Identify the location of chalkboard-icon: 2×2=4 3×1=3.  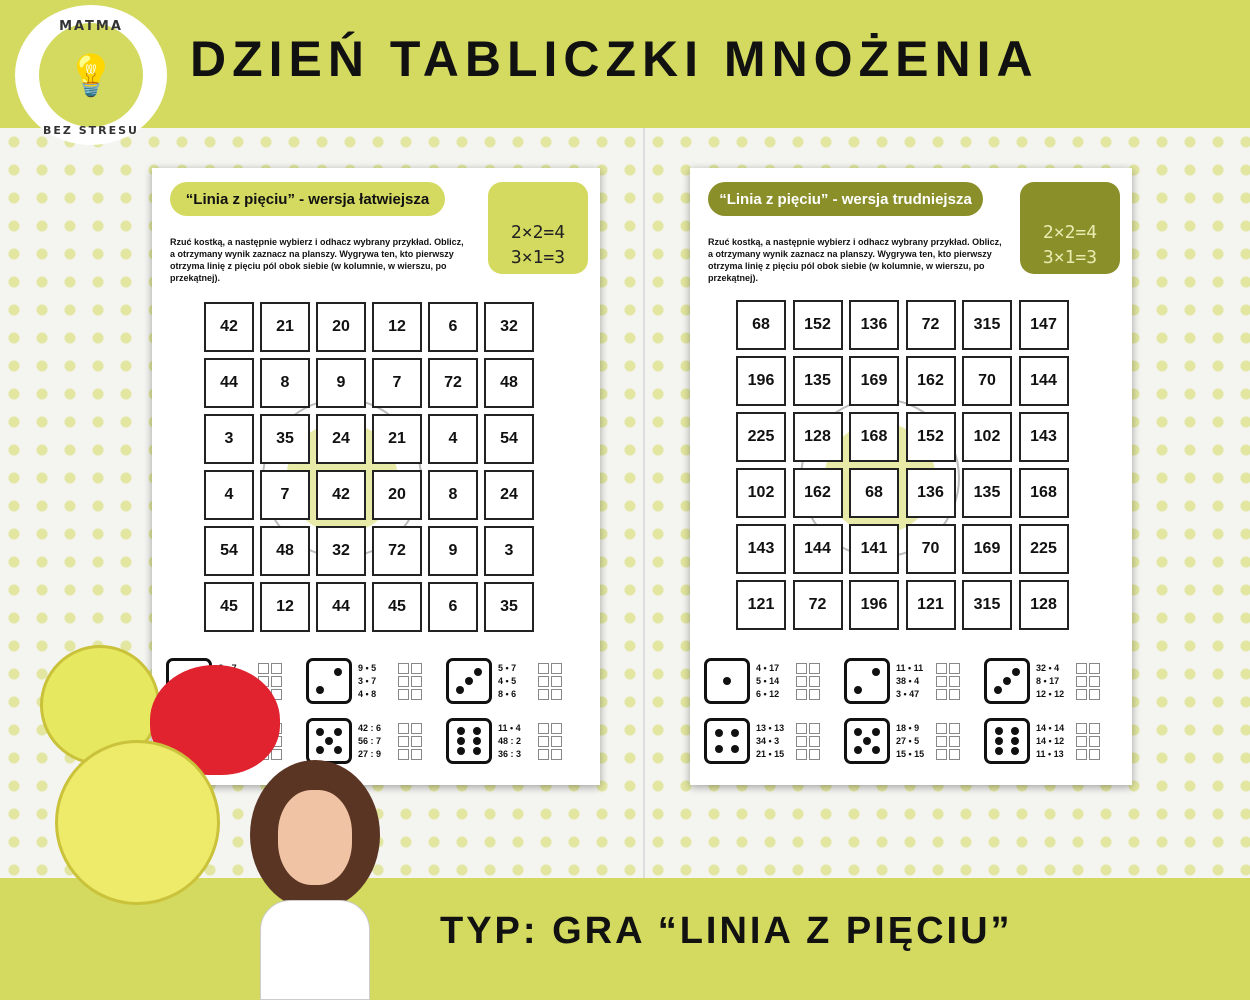
(538, 228).